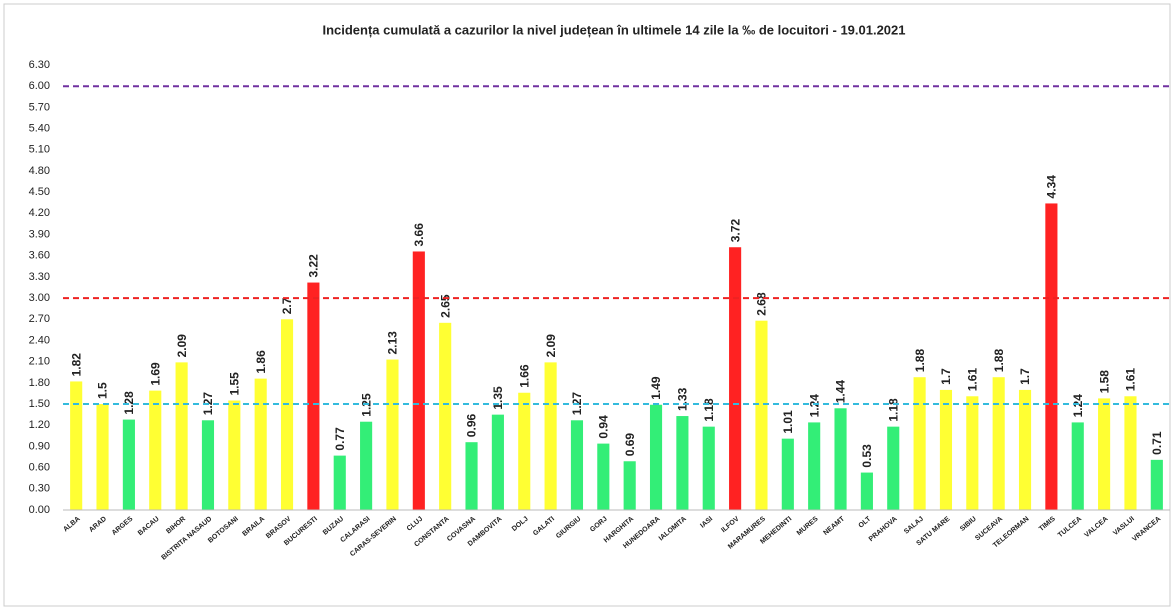 The image size is (1176, 612). Describe the element at coordinates (39, 107) in the screenshot. I see `y-tick-label: 5.70` at that location.